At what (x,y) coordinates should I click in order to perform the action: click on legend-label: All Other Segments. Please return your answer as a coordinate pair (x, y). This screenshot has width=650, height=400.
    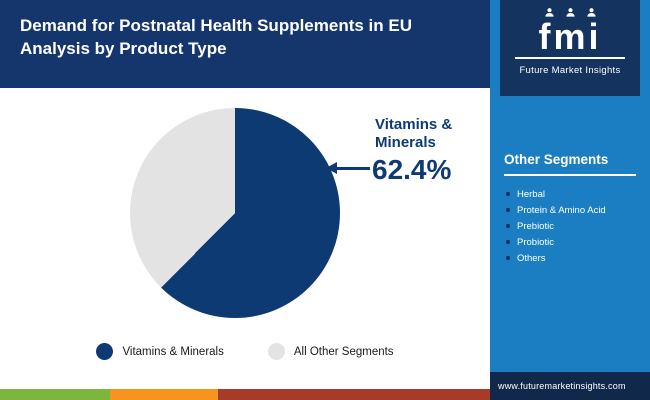
    Looking at the image, I should click on (343, 351).